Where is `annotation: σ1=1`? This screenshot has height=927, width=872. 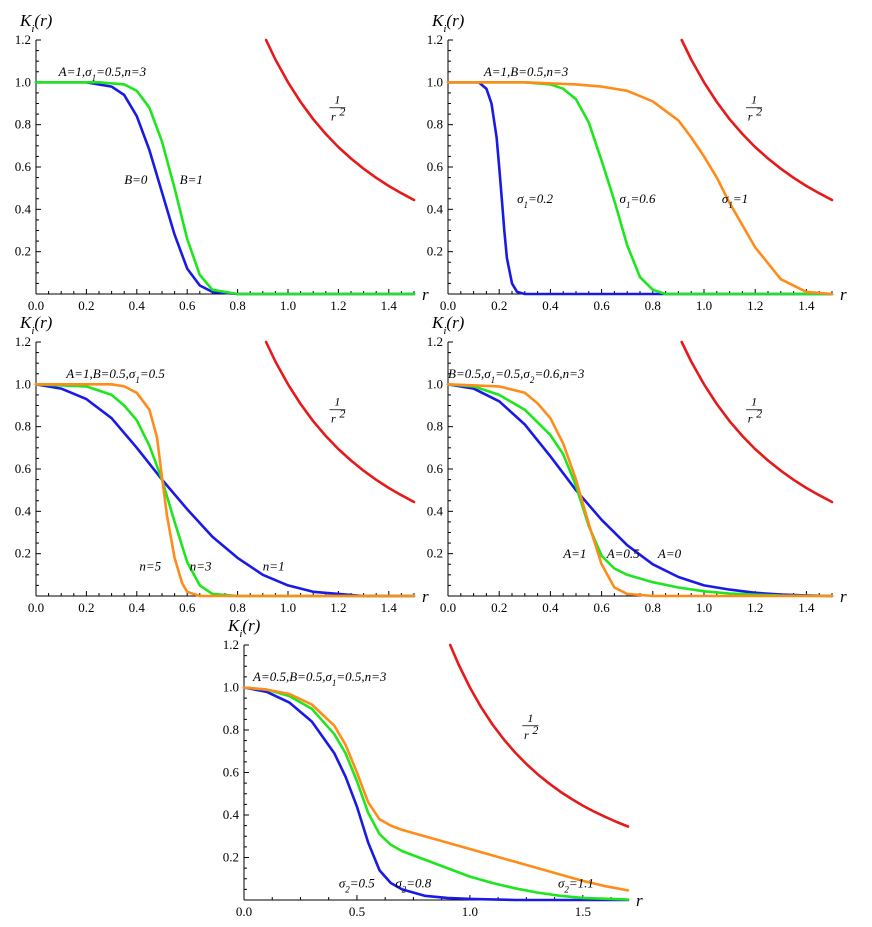
annotation: σ1=1 is located at coordinates (735, 200).